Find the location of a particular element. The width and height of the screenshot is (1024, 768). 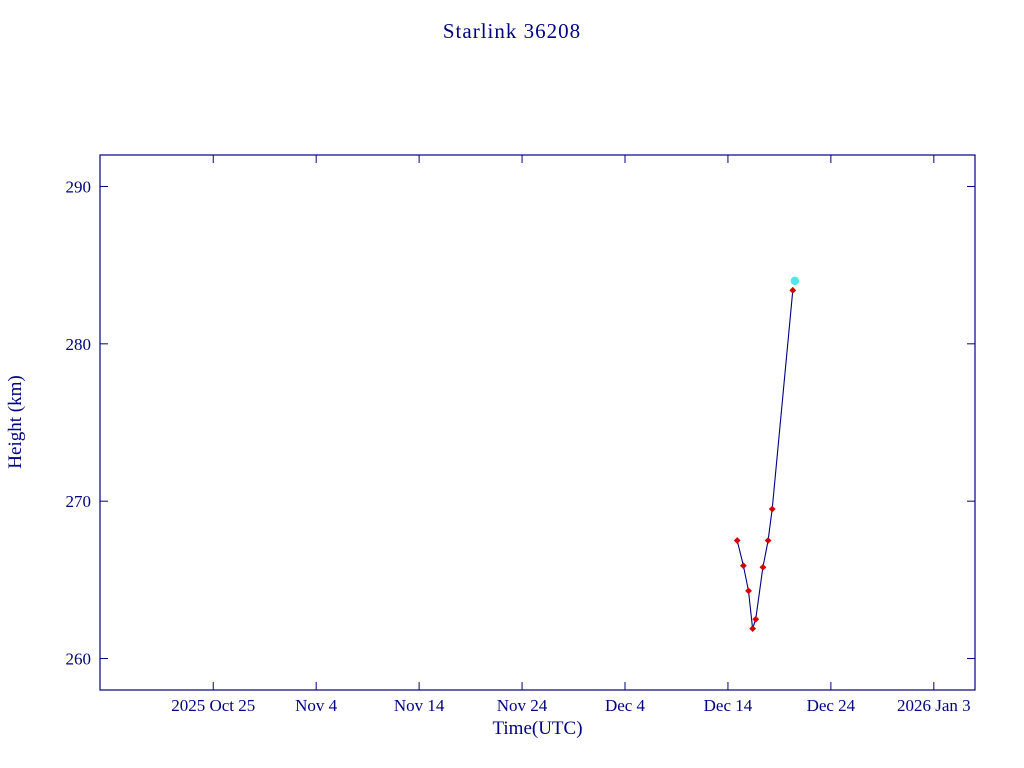

y-tick-label: 270 is located at coordinates (79, 501).